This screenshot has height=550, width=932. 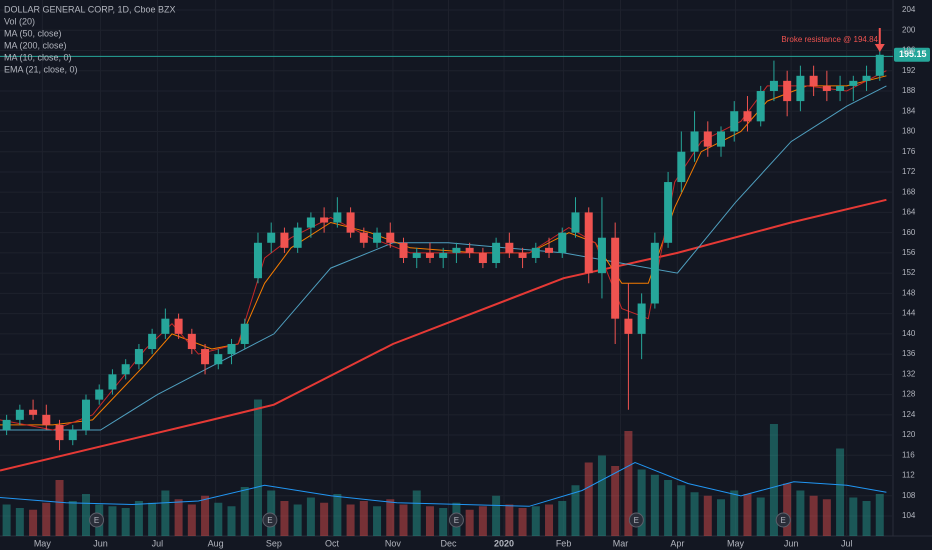 I want to click on x-tick-label: 2020, so click(x=504, y=543).